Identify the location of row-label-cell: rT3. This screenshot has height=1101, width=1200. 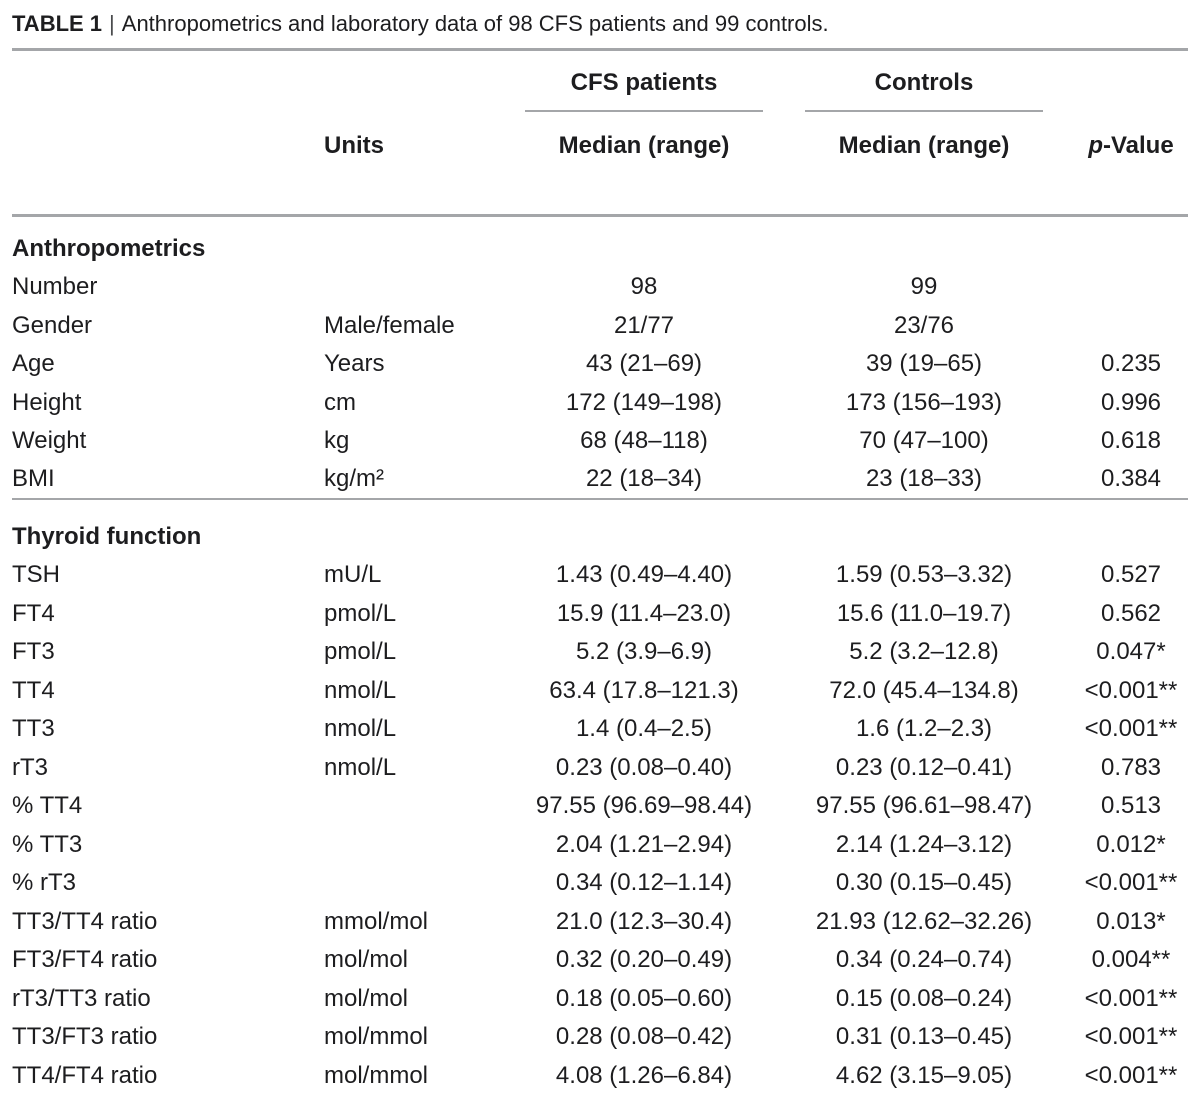
(30, 767).